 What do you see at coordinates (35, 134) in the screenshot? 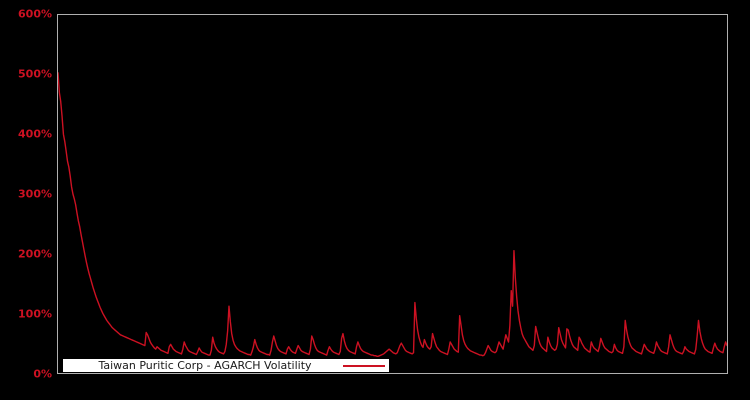
I see `y-axis-tick-label: 400%` at bounding box center [35, 134].